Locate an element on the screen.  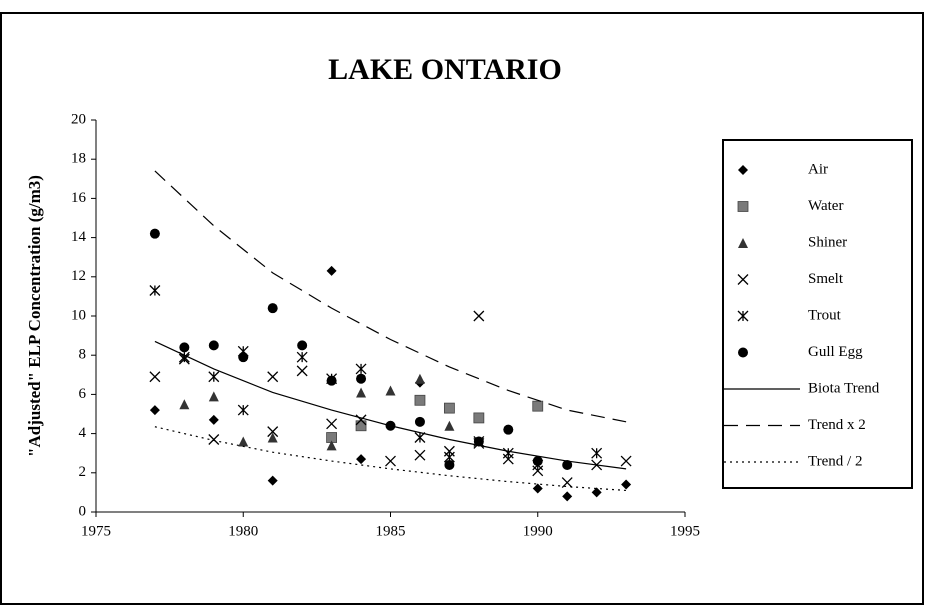
chart-title: LAKE ONTARIO is located at coordinates (445, 69).